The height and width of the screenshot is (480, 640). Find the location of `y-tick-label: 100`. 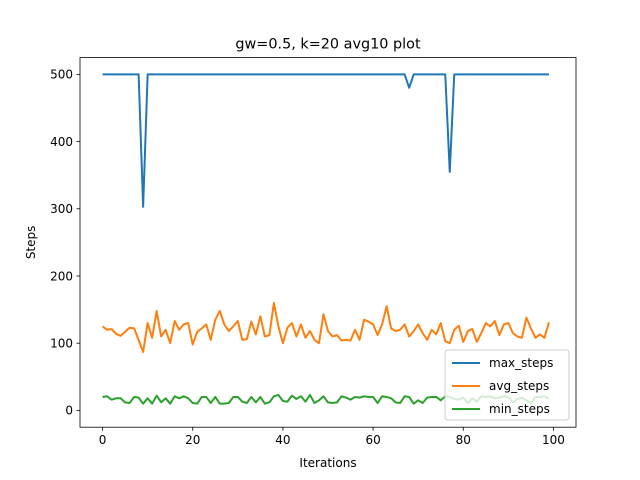

y-tick-label: 100 is located at coordinates (61, 344).